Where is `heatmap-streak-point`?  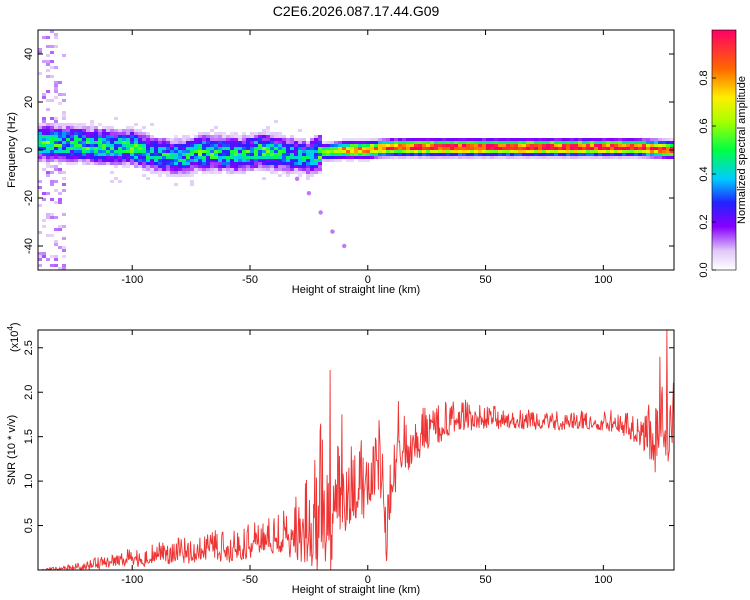
heatmap-streak-point is located at coordinates (309, 193).